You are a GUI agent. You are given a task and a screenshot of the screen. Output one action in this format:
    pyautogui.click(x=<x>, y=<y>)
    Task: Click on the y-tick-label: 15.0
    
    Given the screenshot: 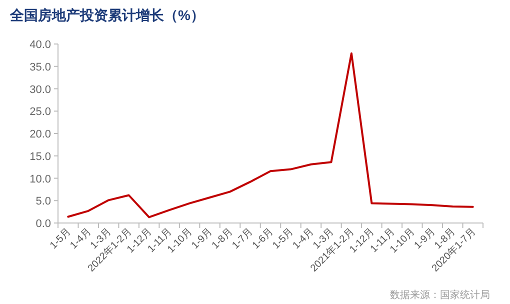 What is the action you would take?
    pyautogui.click(x=40, y=156)
    